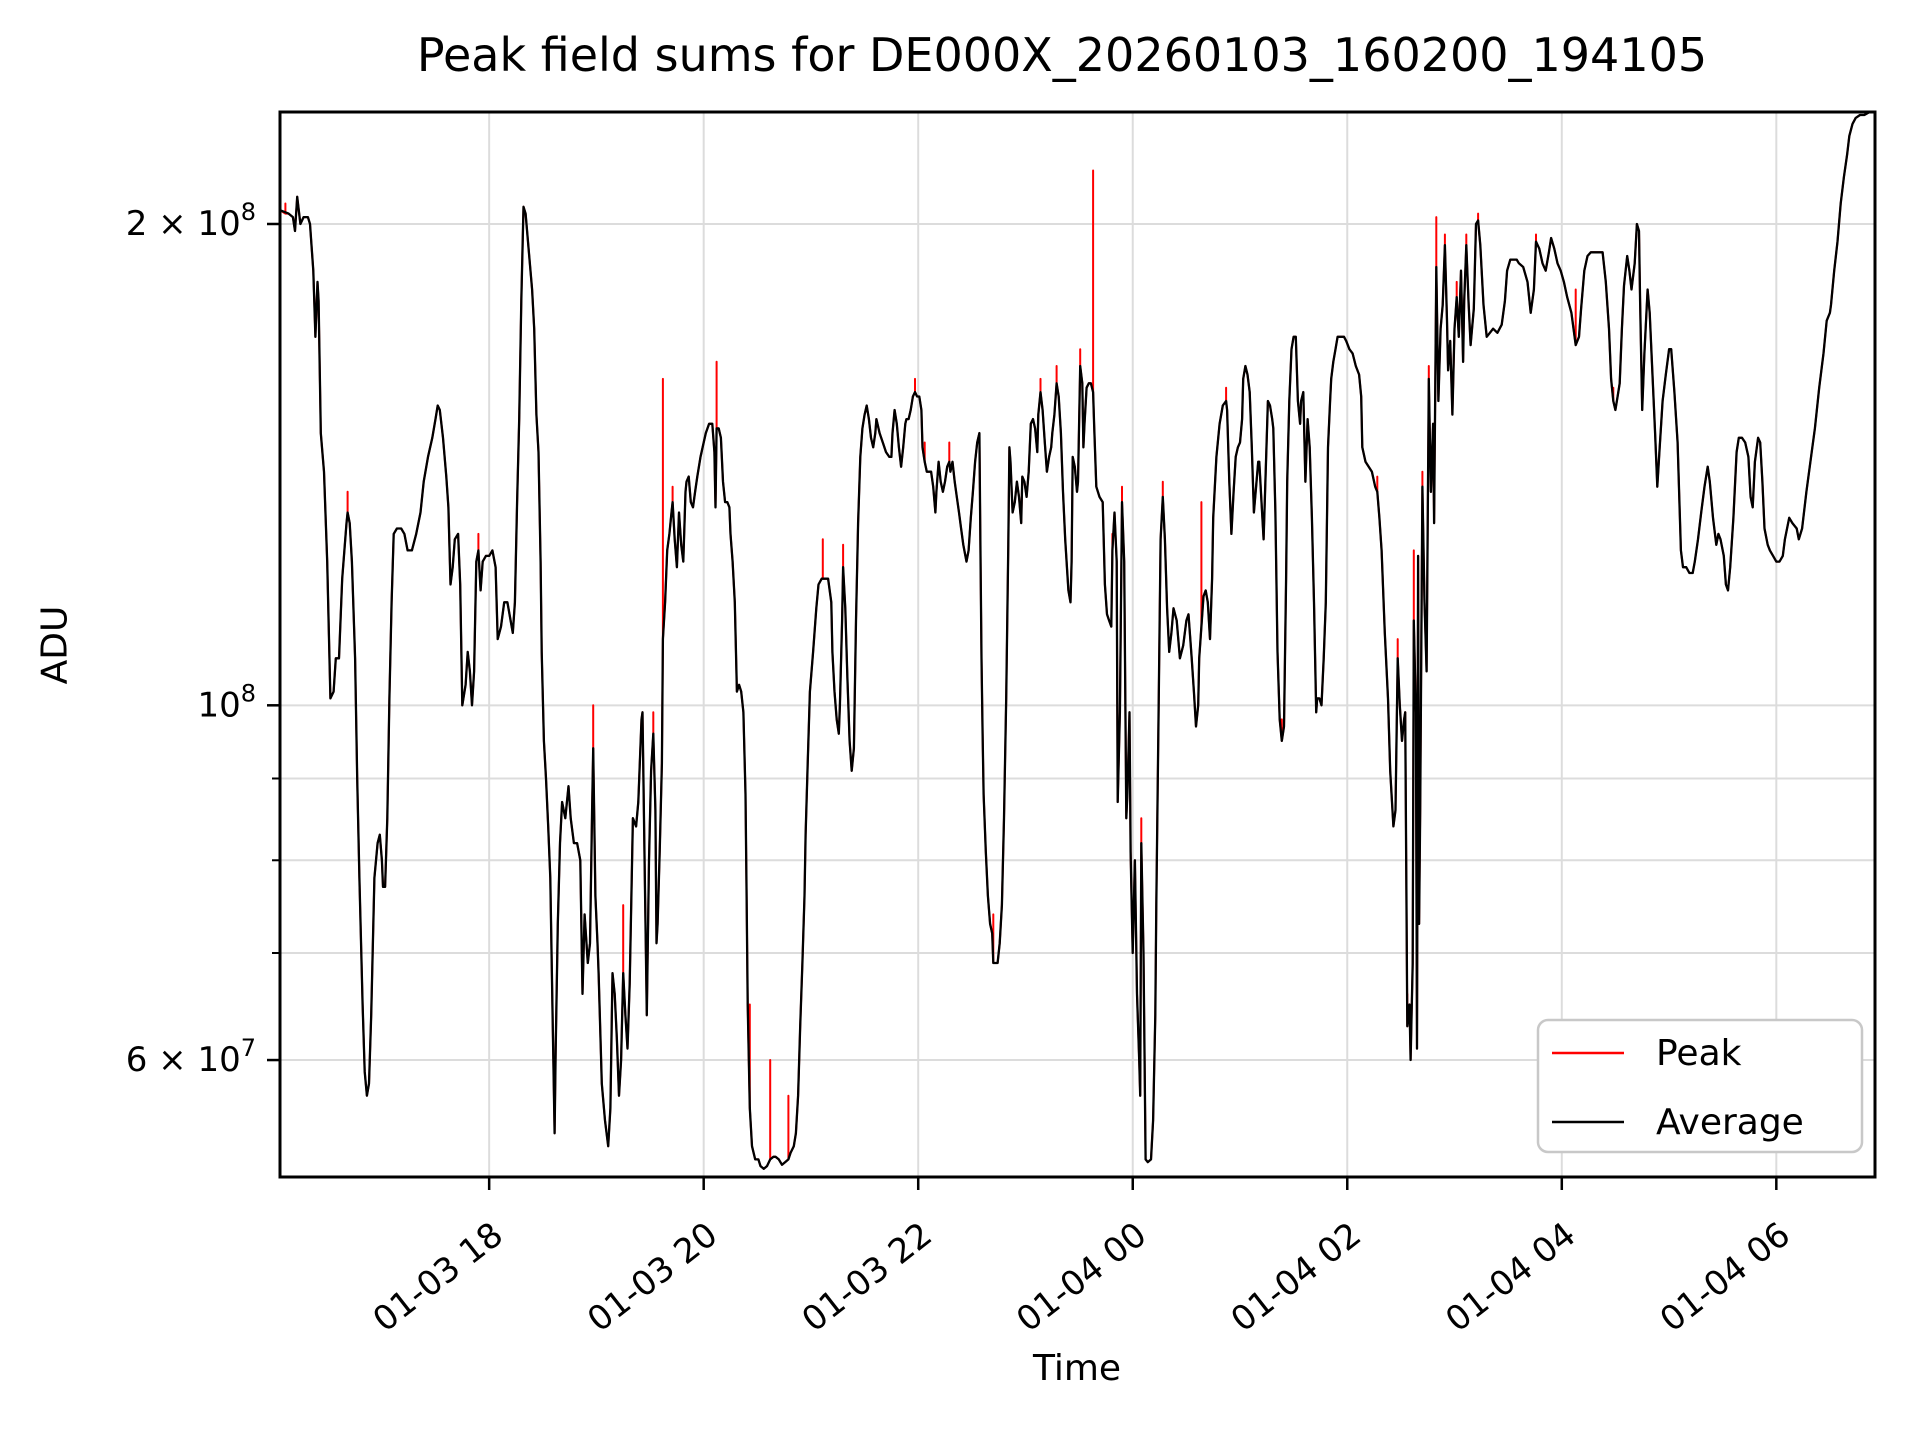 The width and height of the screenshot is (1920, 1440). Describe the element at coordinates (226, 702) in the screenshot. I see `y-tick-label: 108` at that location.